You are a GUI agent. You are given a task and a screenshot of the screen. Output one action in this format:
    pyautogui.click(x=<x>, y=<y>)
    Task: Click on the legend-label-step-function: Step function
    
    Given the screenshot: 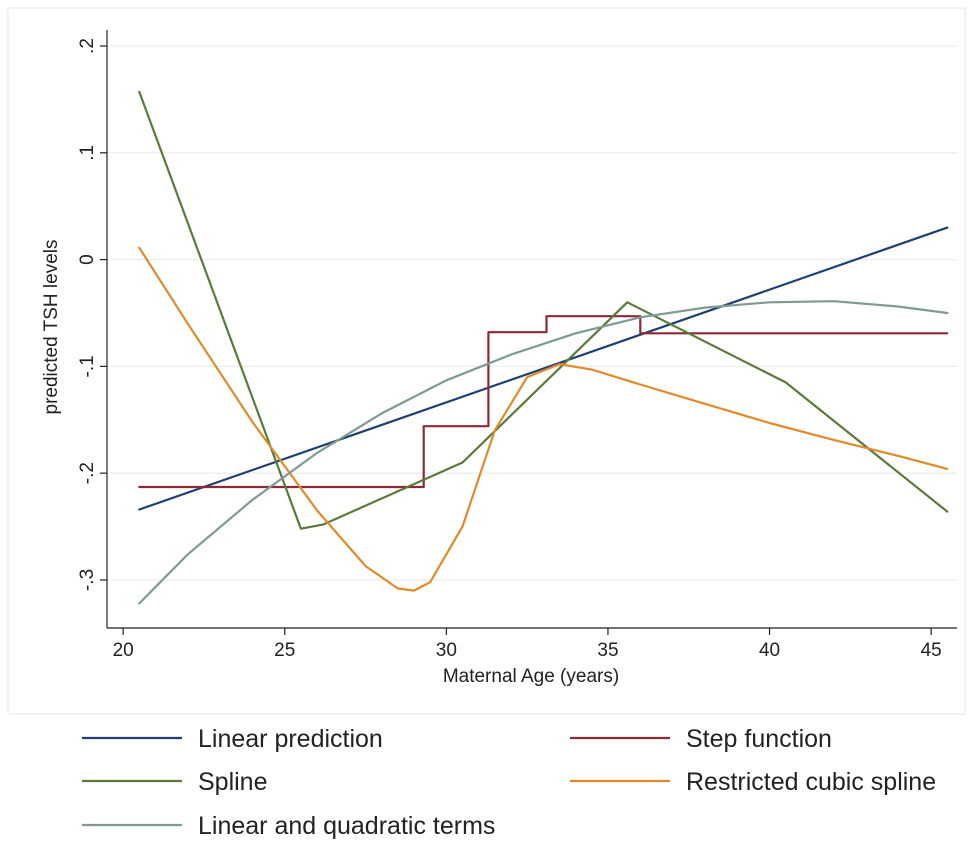 What is the action you would take?
    pyautogui.click(x=759, y=739)
    